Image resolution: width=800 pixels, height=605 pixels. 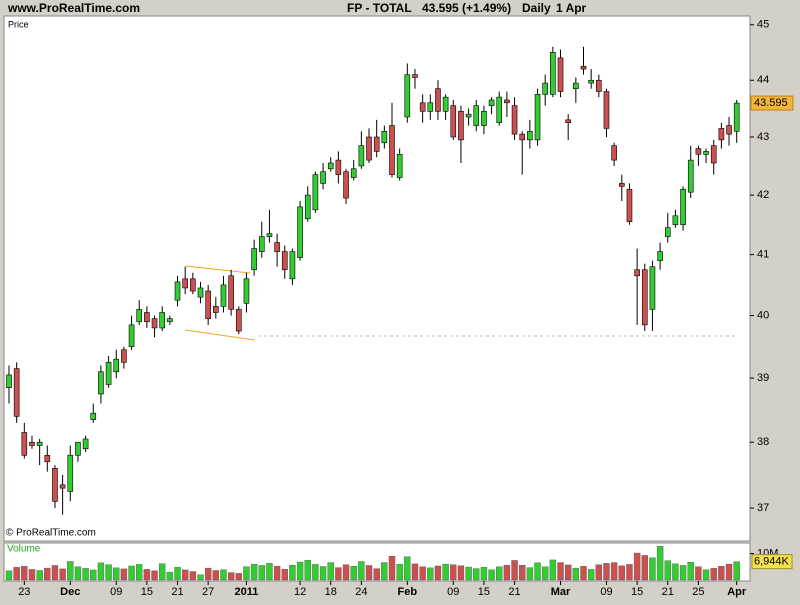 I want to click on y-tick-label: 43, so click(x=763, y=137).